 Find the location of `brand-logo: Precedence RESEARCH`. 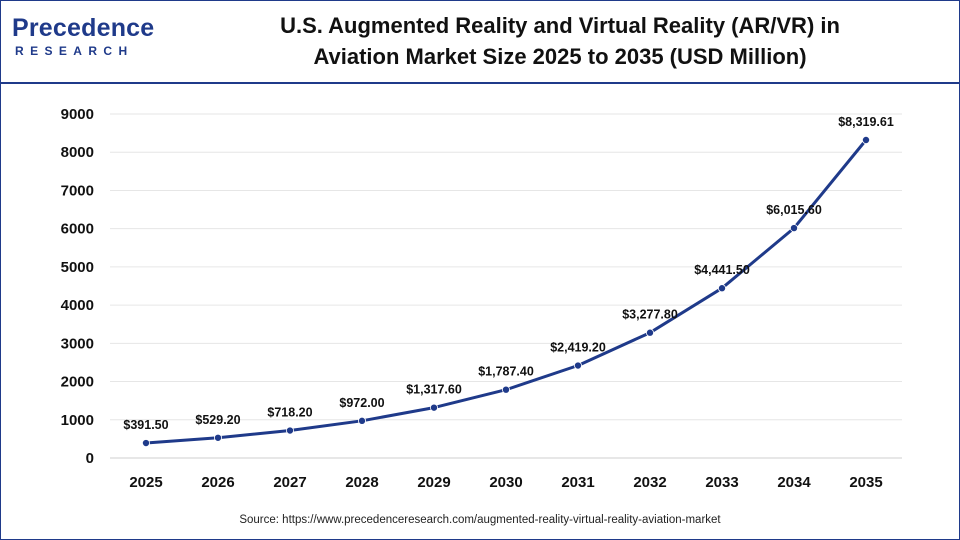

brand-logo: Precedence RESEARCH is located at coordinates (92, 39).